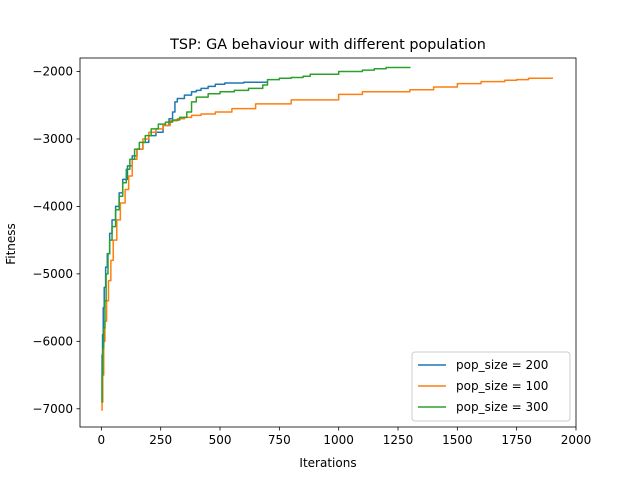  Describe the element at coordinates (11, 244) in the screenshot. I see `y-axis-title: Fitness` at that location.